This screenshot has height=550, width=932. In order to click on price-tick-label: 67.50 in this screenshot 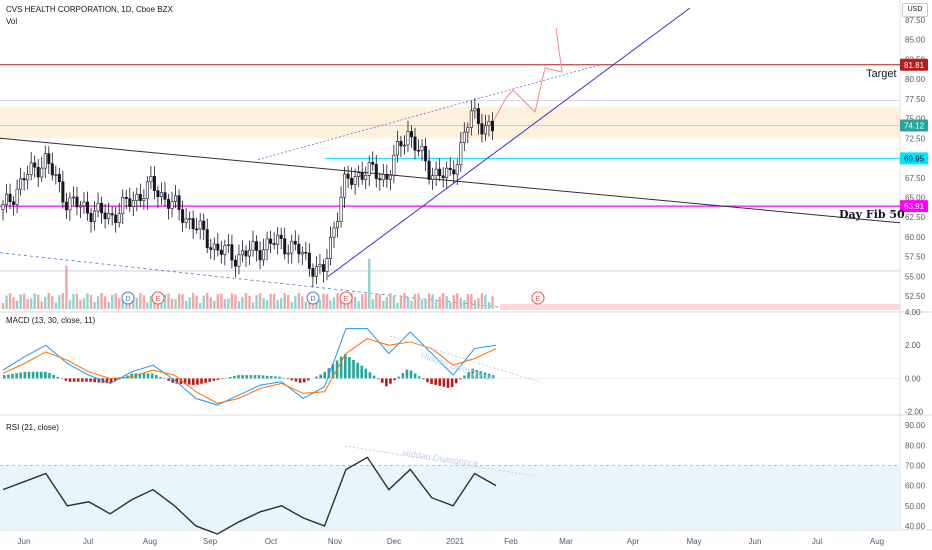, I will do `click(915, 178)`.